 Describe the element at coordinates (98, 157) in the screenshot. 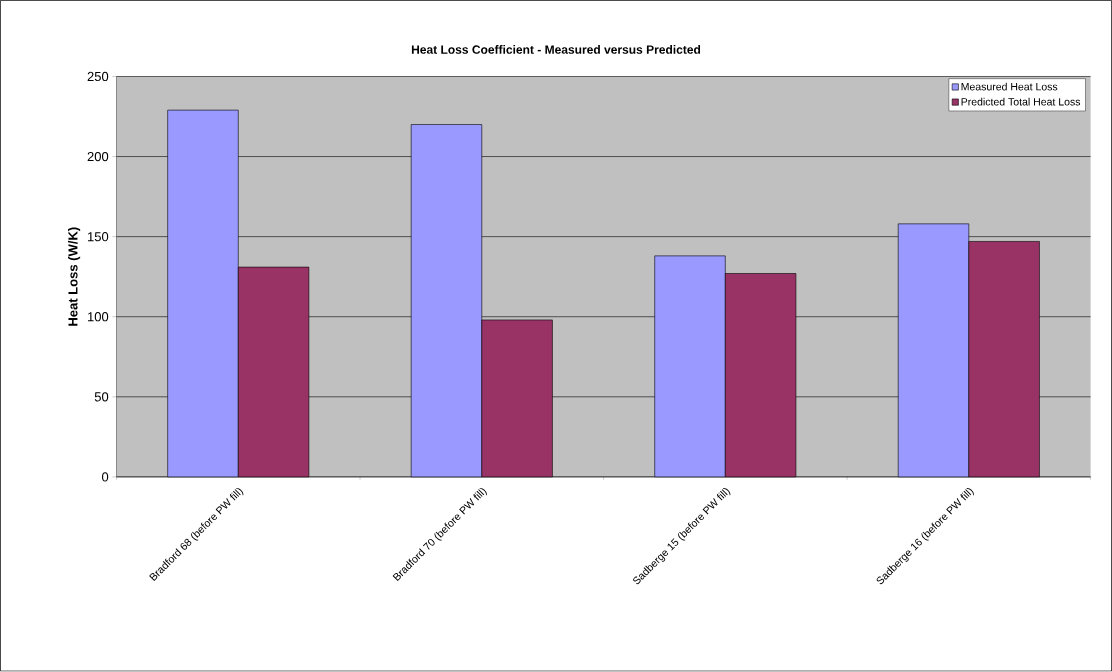

I see `y-tick-label: 200` at that location.